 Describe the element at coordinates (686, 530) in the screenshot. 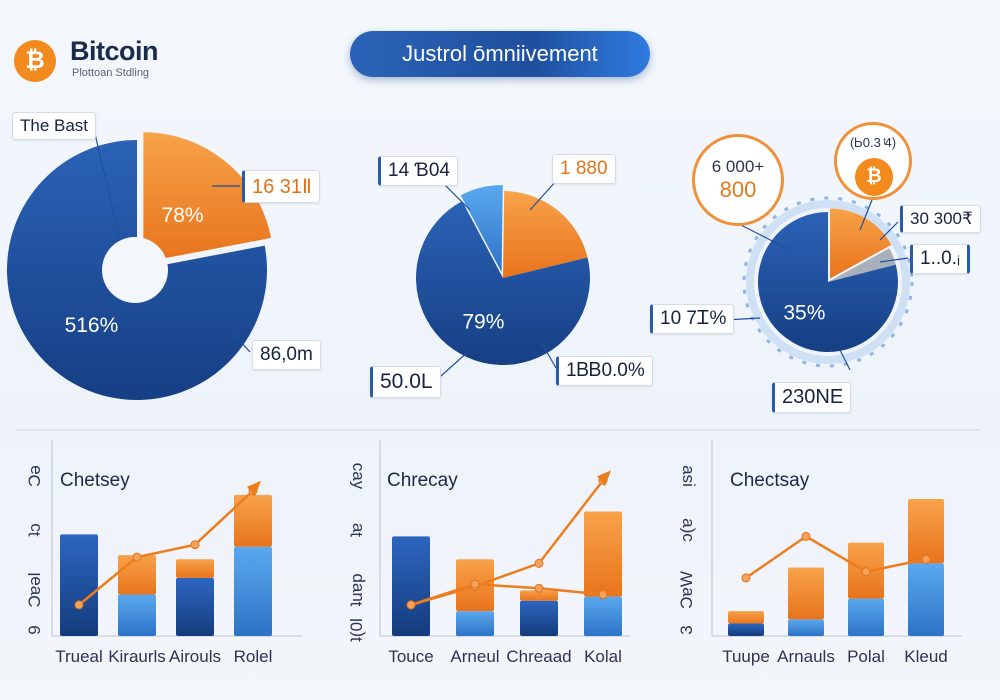

I see `bar3-y-tick-2: ɔ(ɐ` at that location.